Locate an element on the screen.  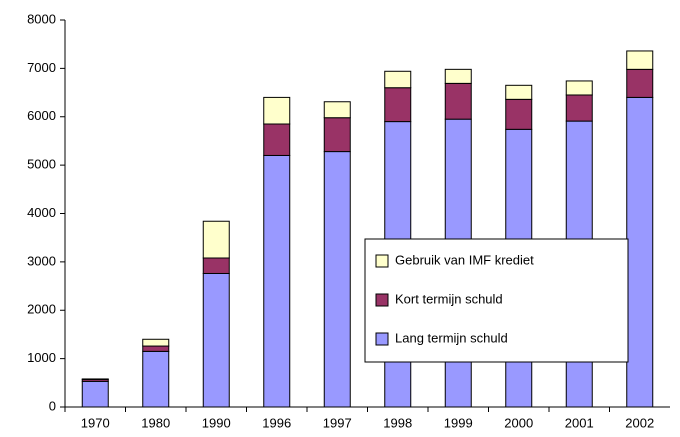
x-tick-label: 1990 is located at coordinates (216, 422).